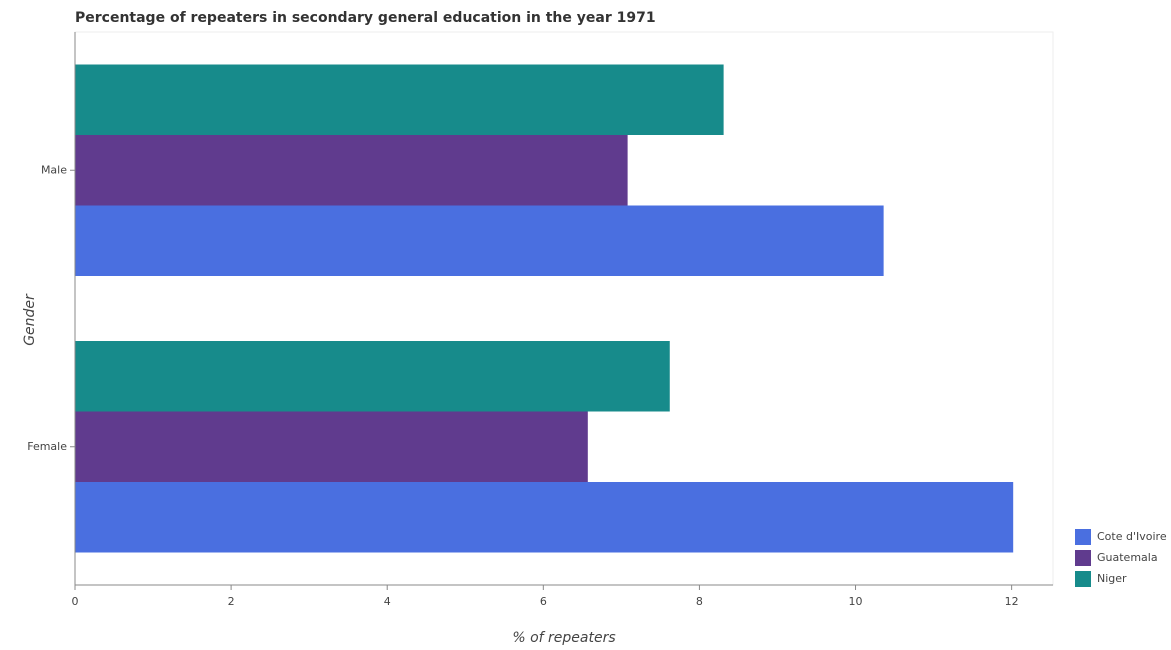 The image size is (1171, 650). Describe the element at coordinates (543, 601) in the screenshot. I see `x-tick-label: 6` at that location.